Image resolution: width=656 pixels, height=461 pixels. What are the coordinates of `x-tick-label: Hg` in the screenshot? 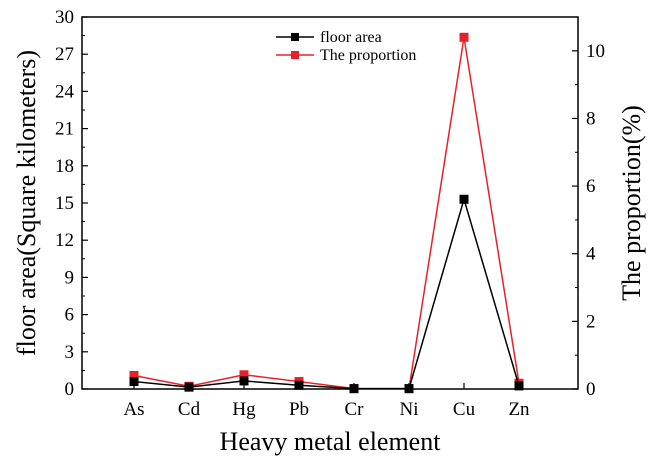 It's located at (244, 409).